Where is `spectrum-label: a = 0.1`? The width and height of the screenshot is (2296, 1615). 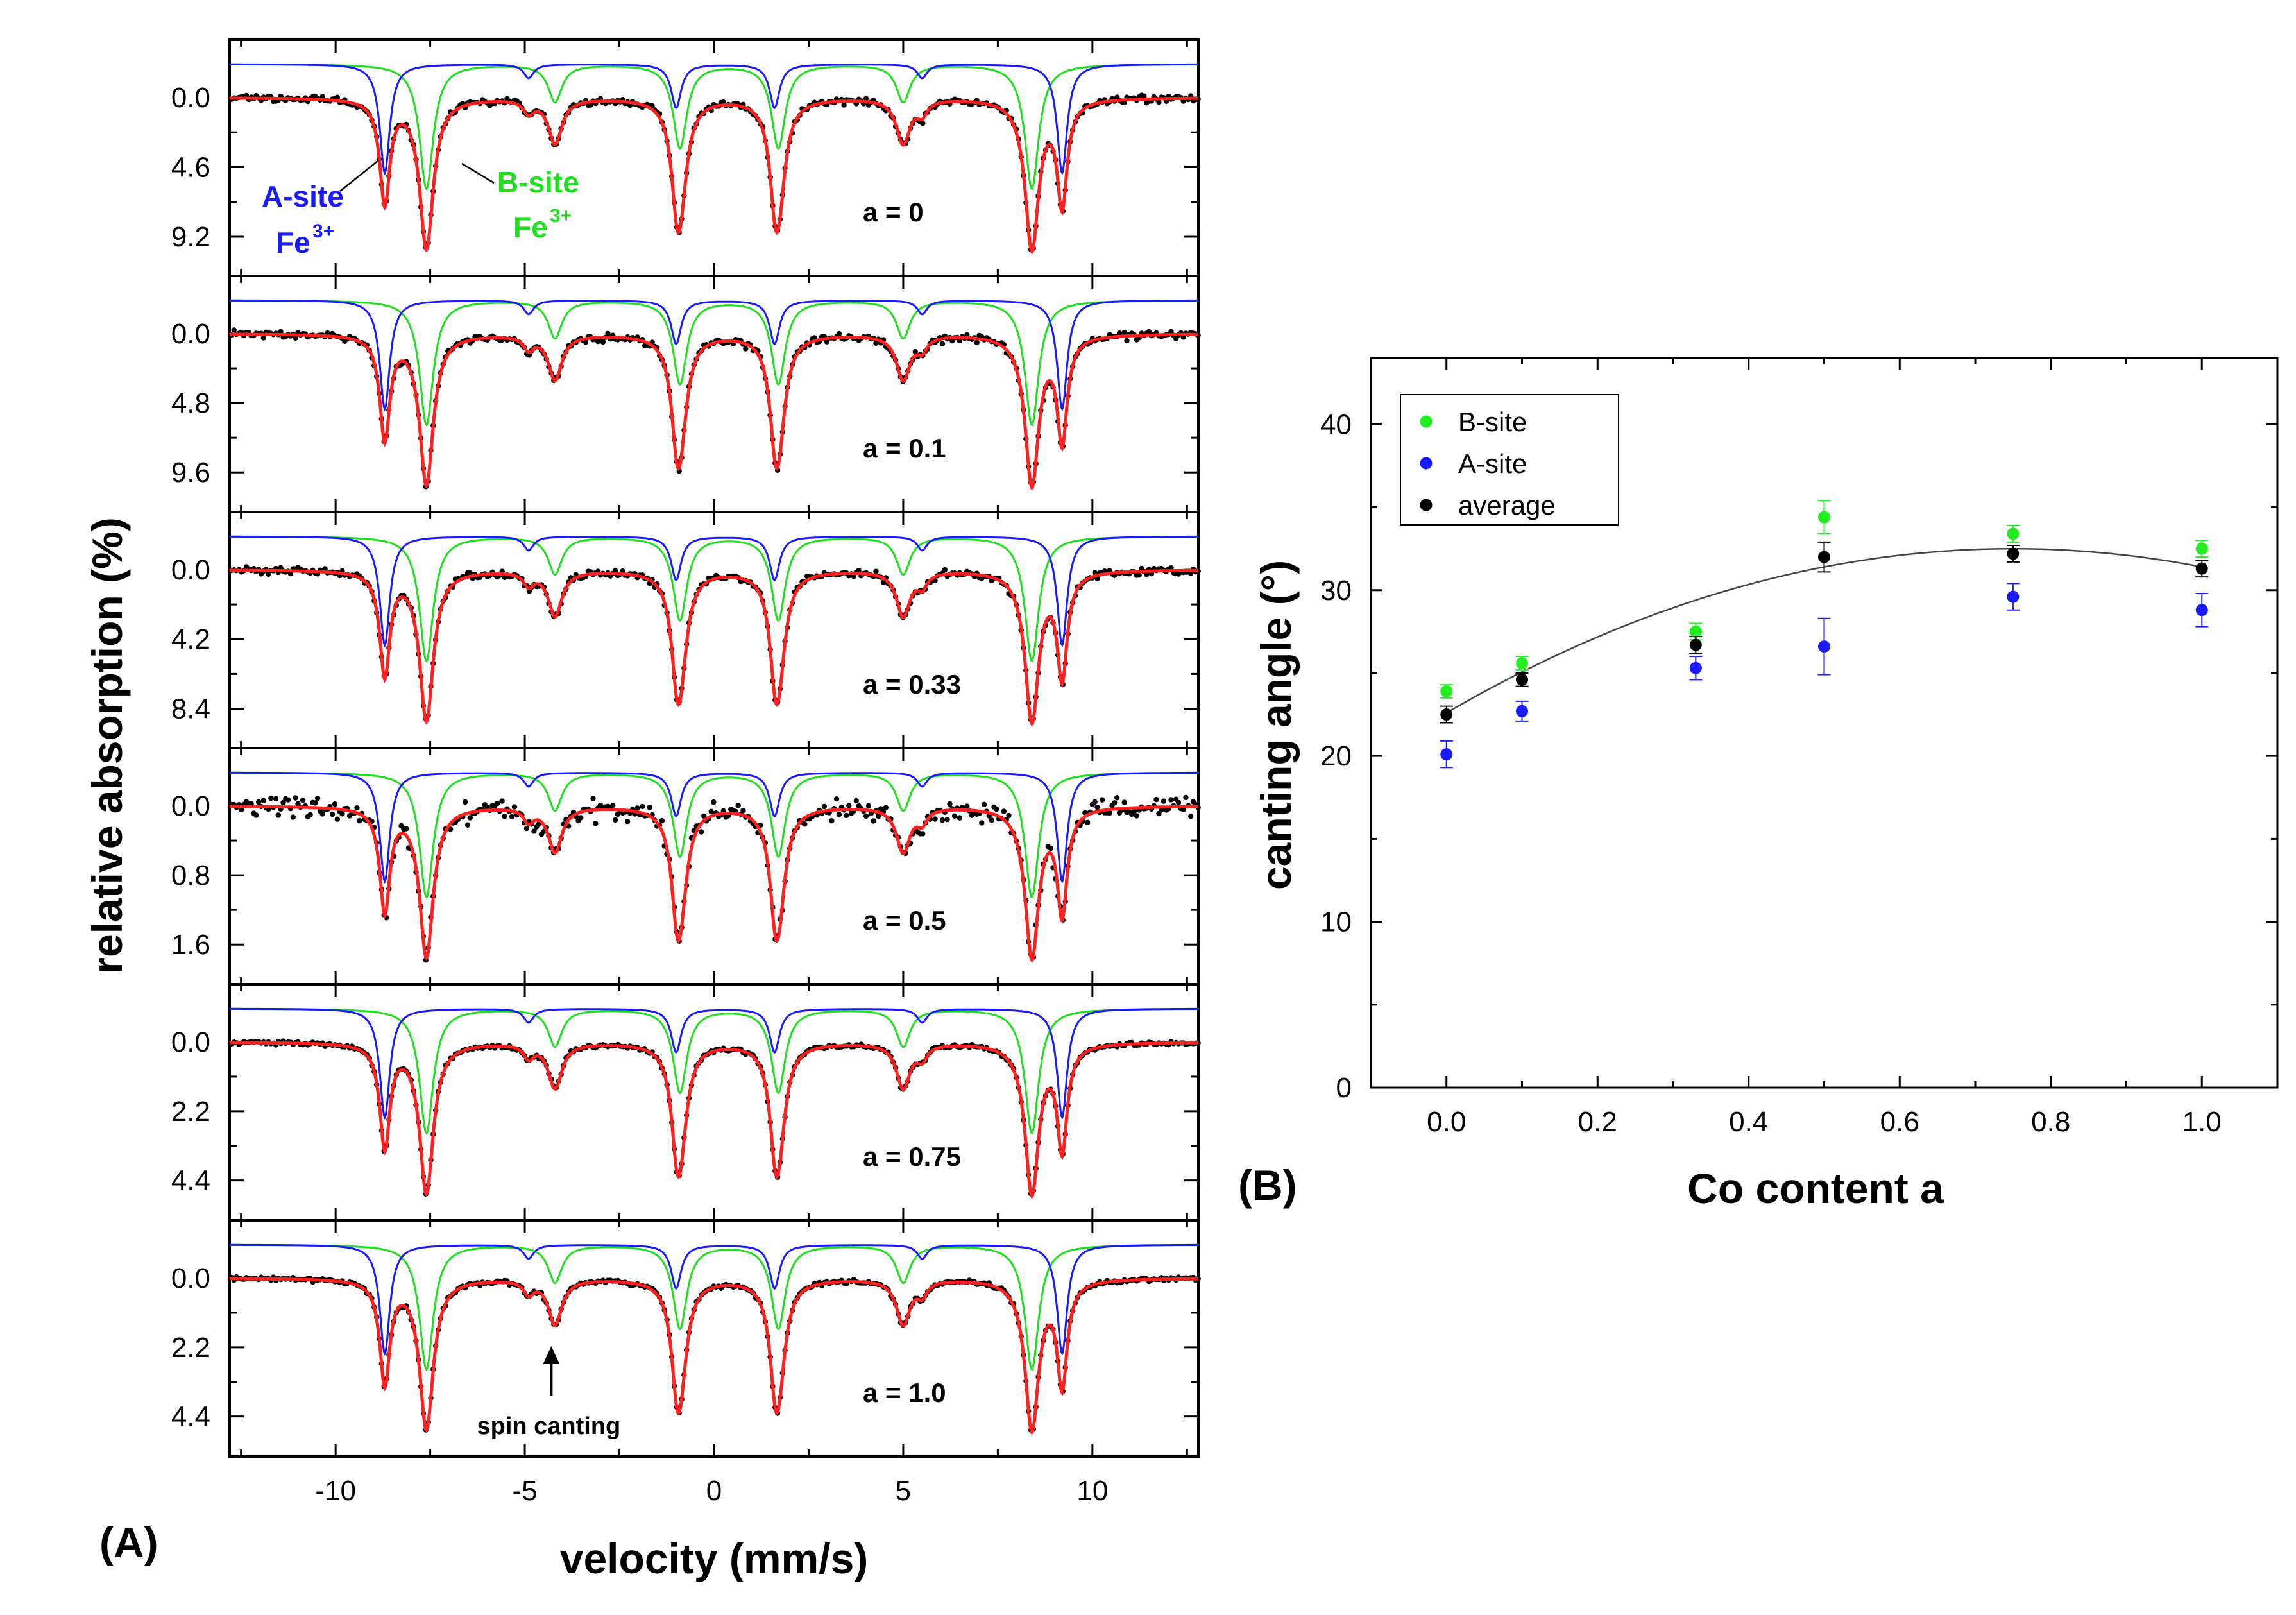 spectrum-label: a = 0.1 is located at coordinates (904, 448).